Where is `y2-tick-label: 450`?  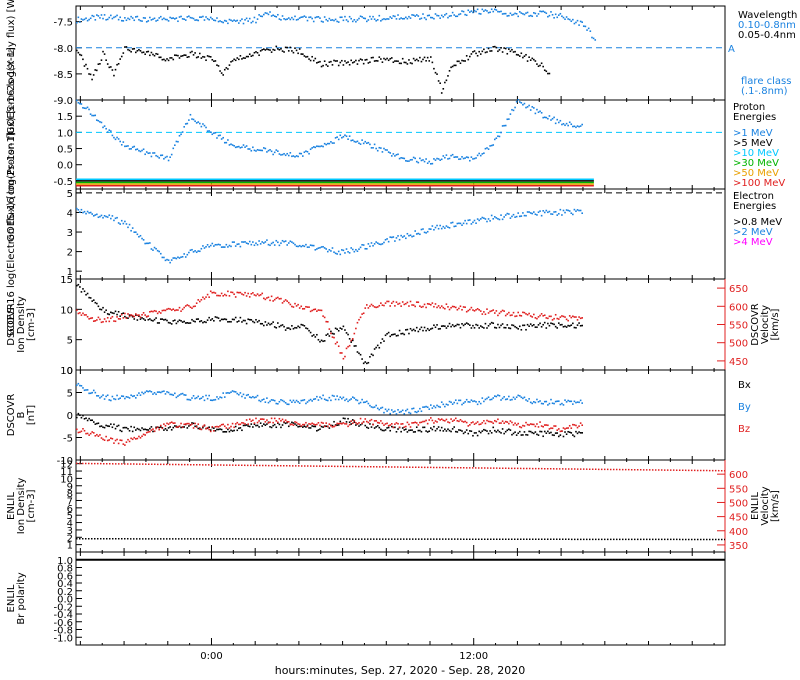 y2-tick-label: 450 is located at coordinates (738, 362).